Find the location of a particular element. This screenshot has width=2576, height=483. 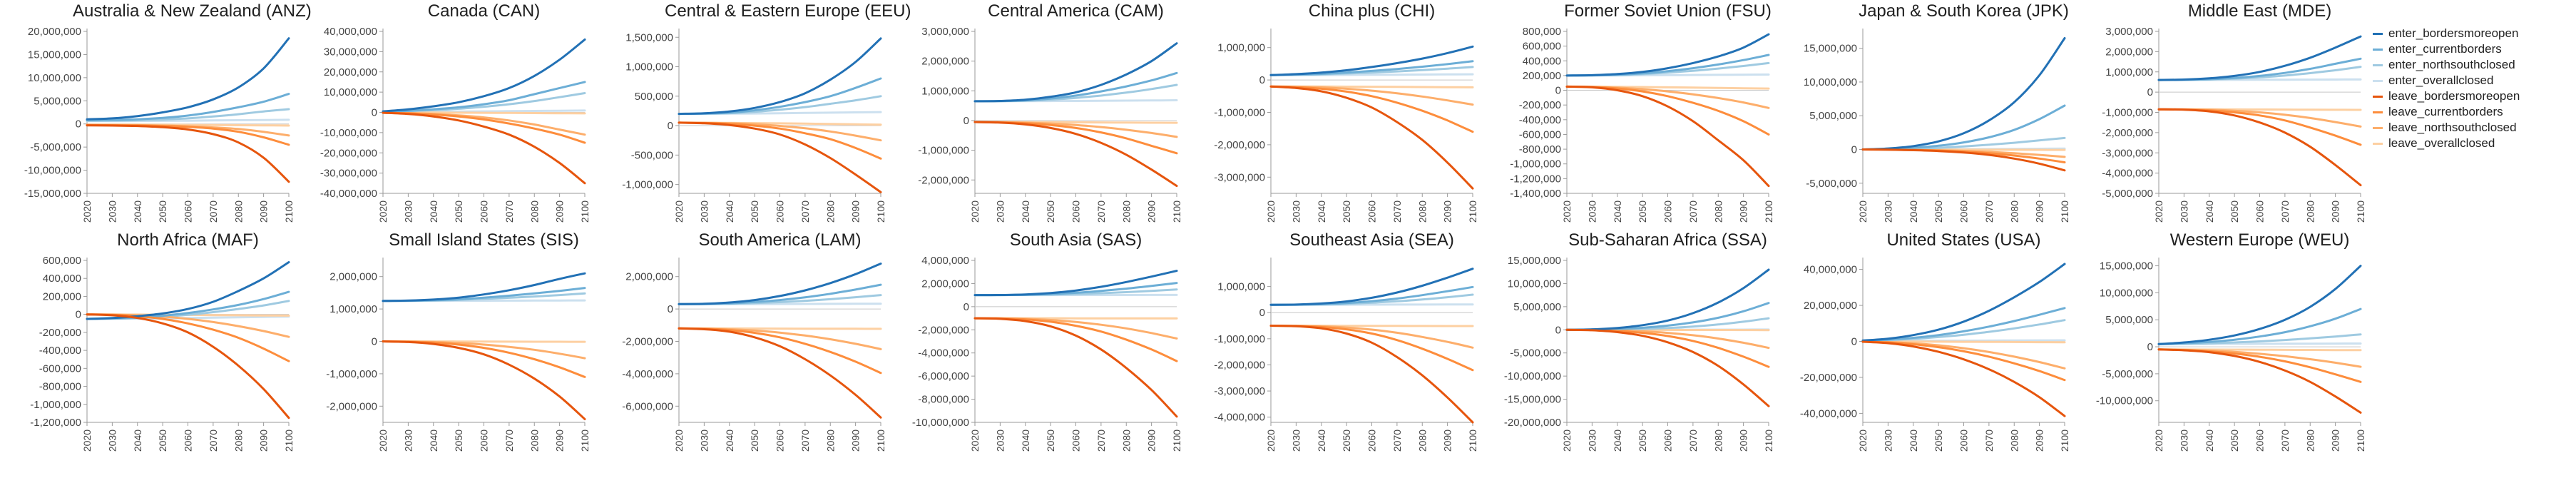

legend-label: leave_currentborders is located at coordinates (2445, 111).